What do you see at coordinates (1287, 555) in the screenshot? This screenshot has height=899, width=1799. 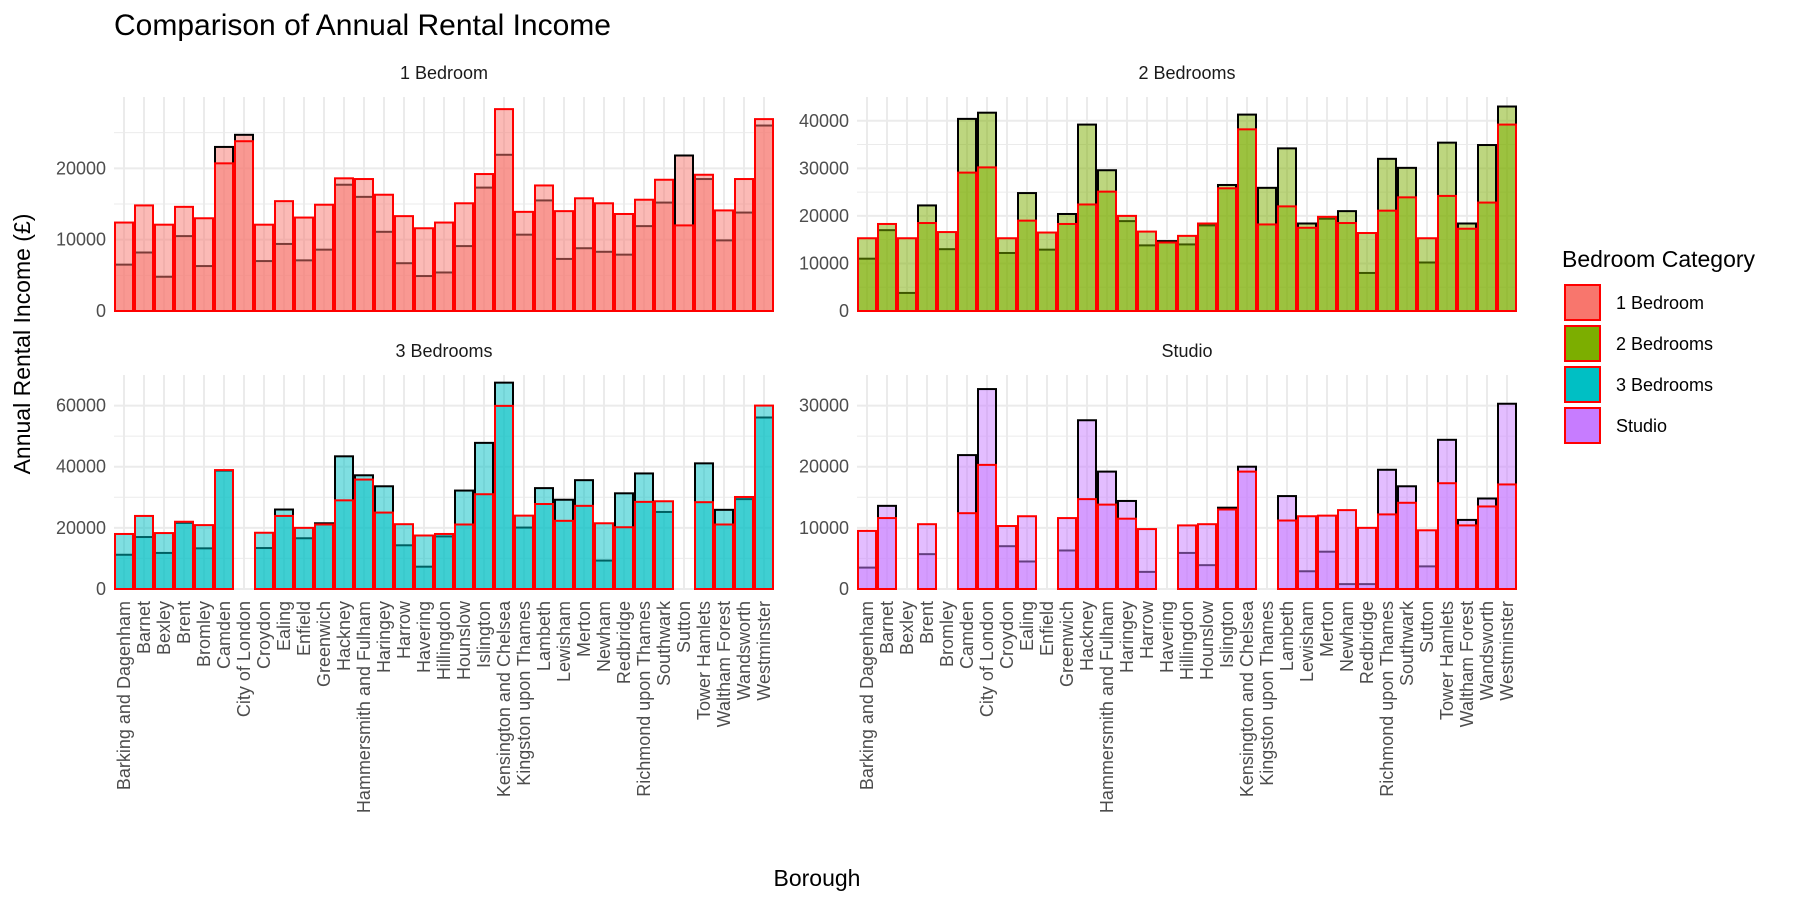 I see `bar-studio-lambeth` at bounding box center [1287, 555].